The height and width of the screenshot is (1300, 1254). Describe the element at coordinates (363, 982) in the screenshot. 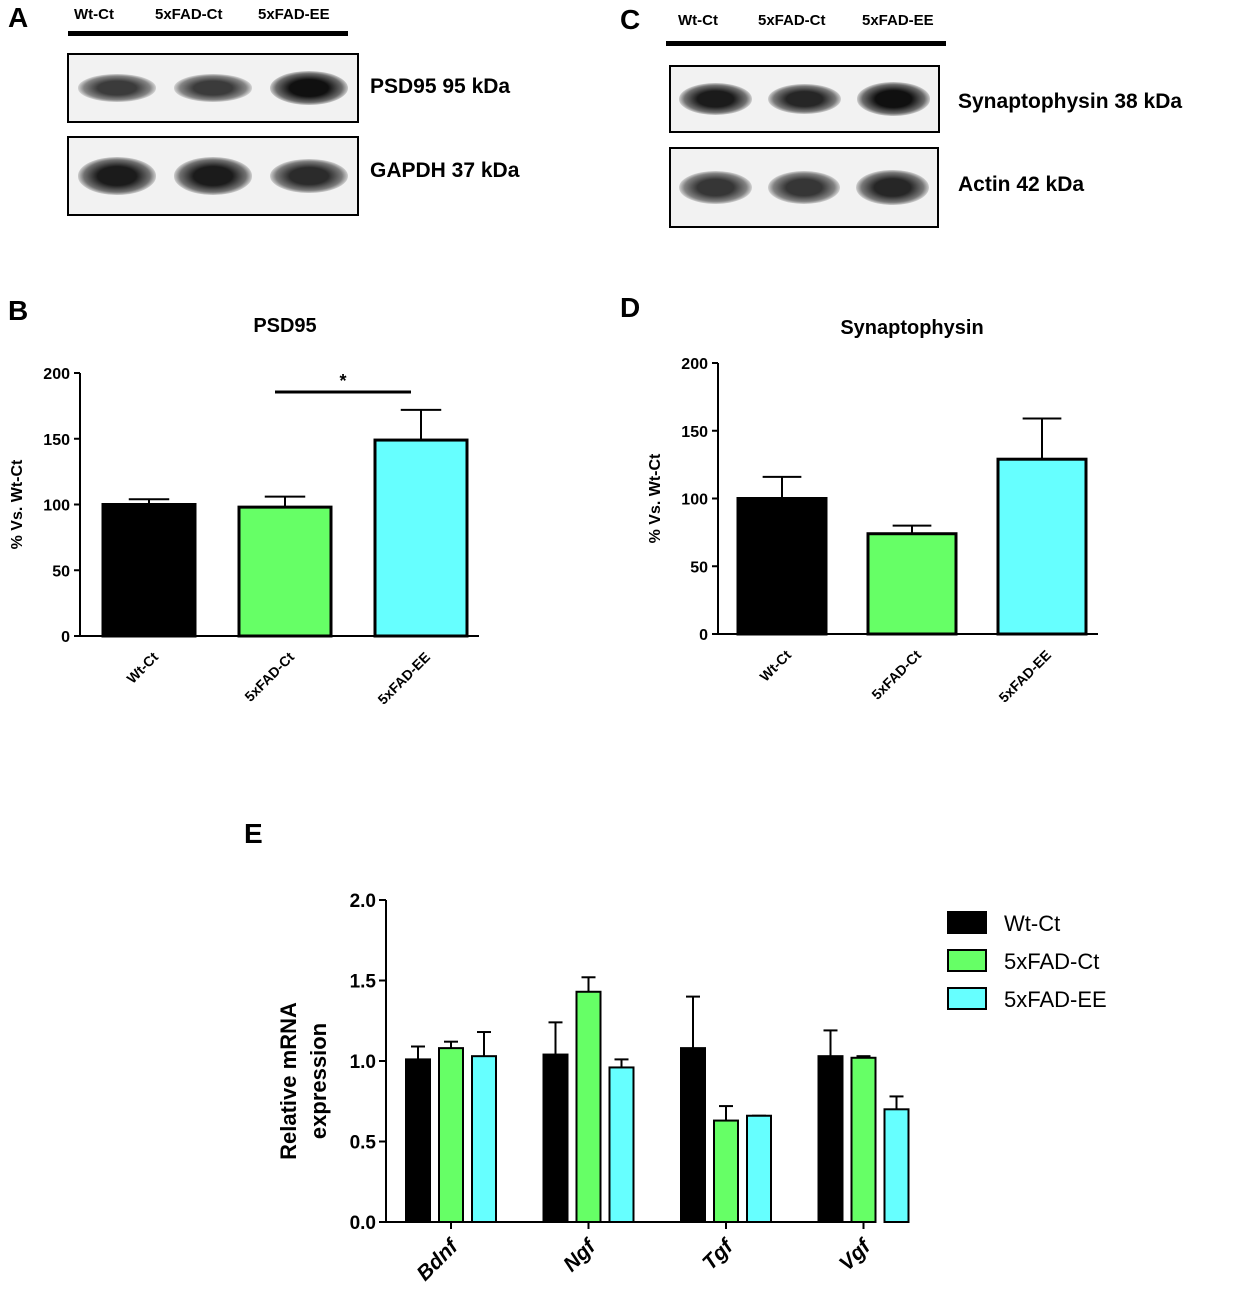

I see `y-tick-label: 1.5` at that location.